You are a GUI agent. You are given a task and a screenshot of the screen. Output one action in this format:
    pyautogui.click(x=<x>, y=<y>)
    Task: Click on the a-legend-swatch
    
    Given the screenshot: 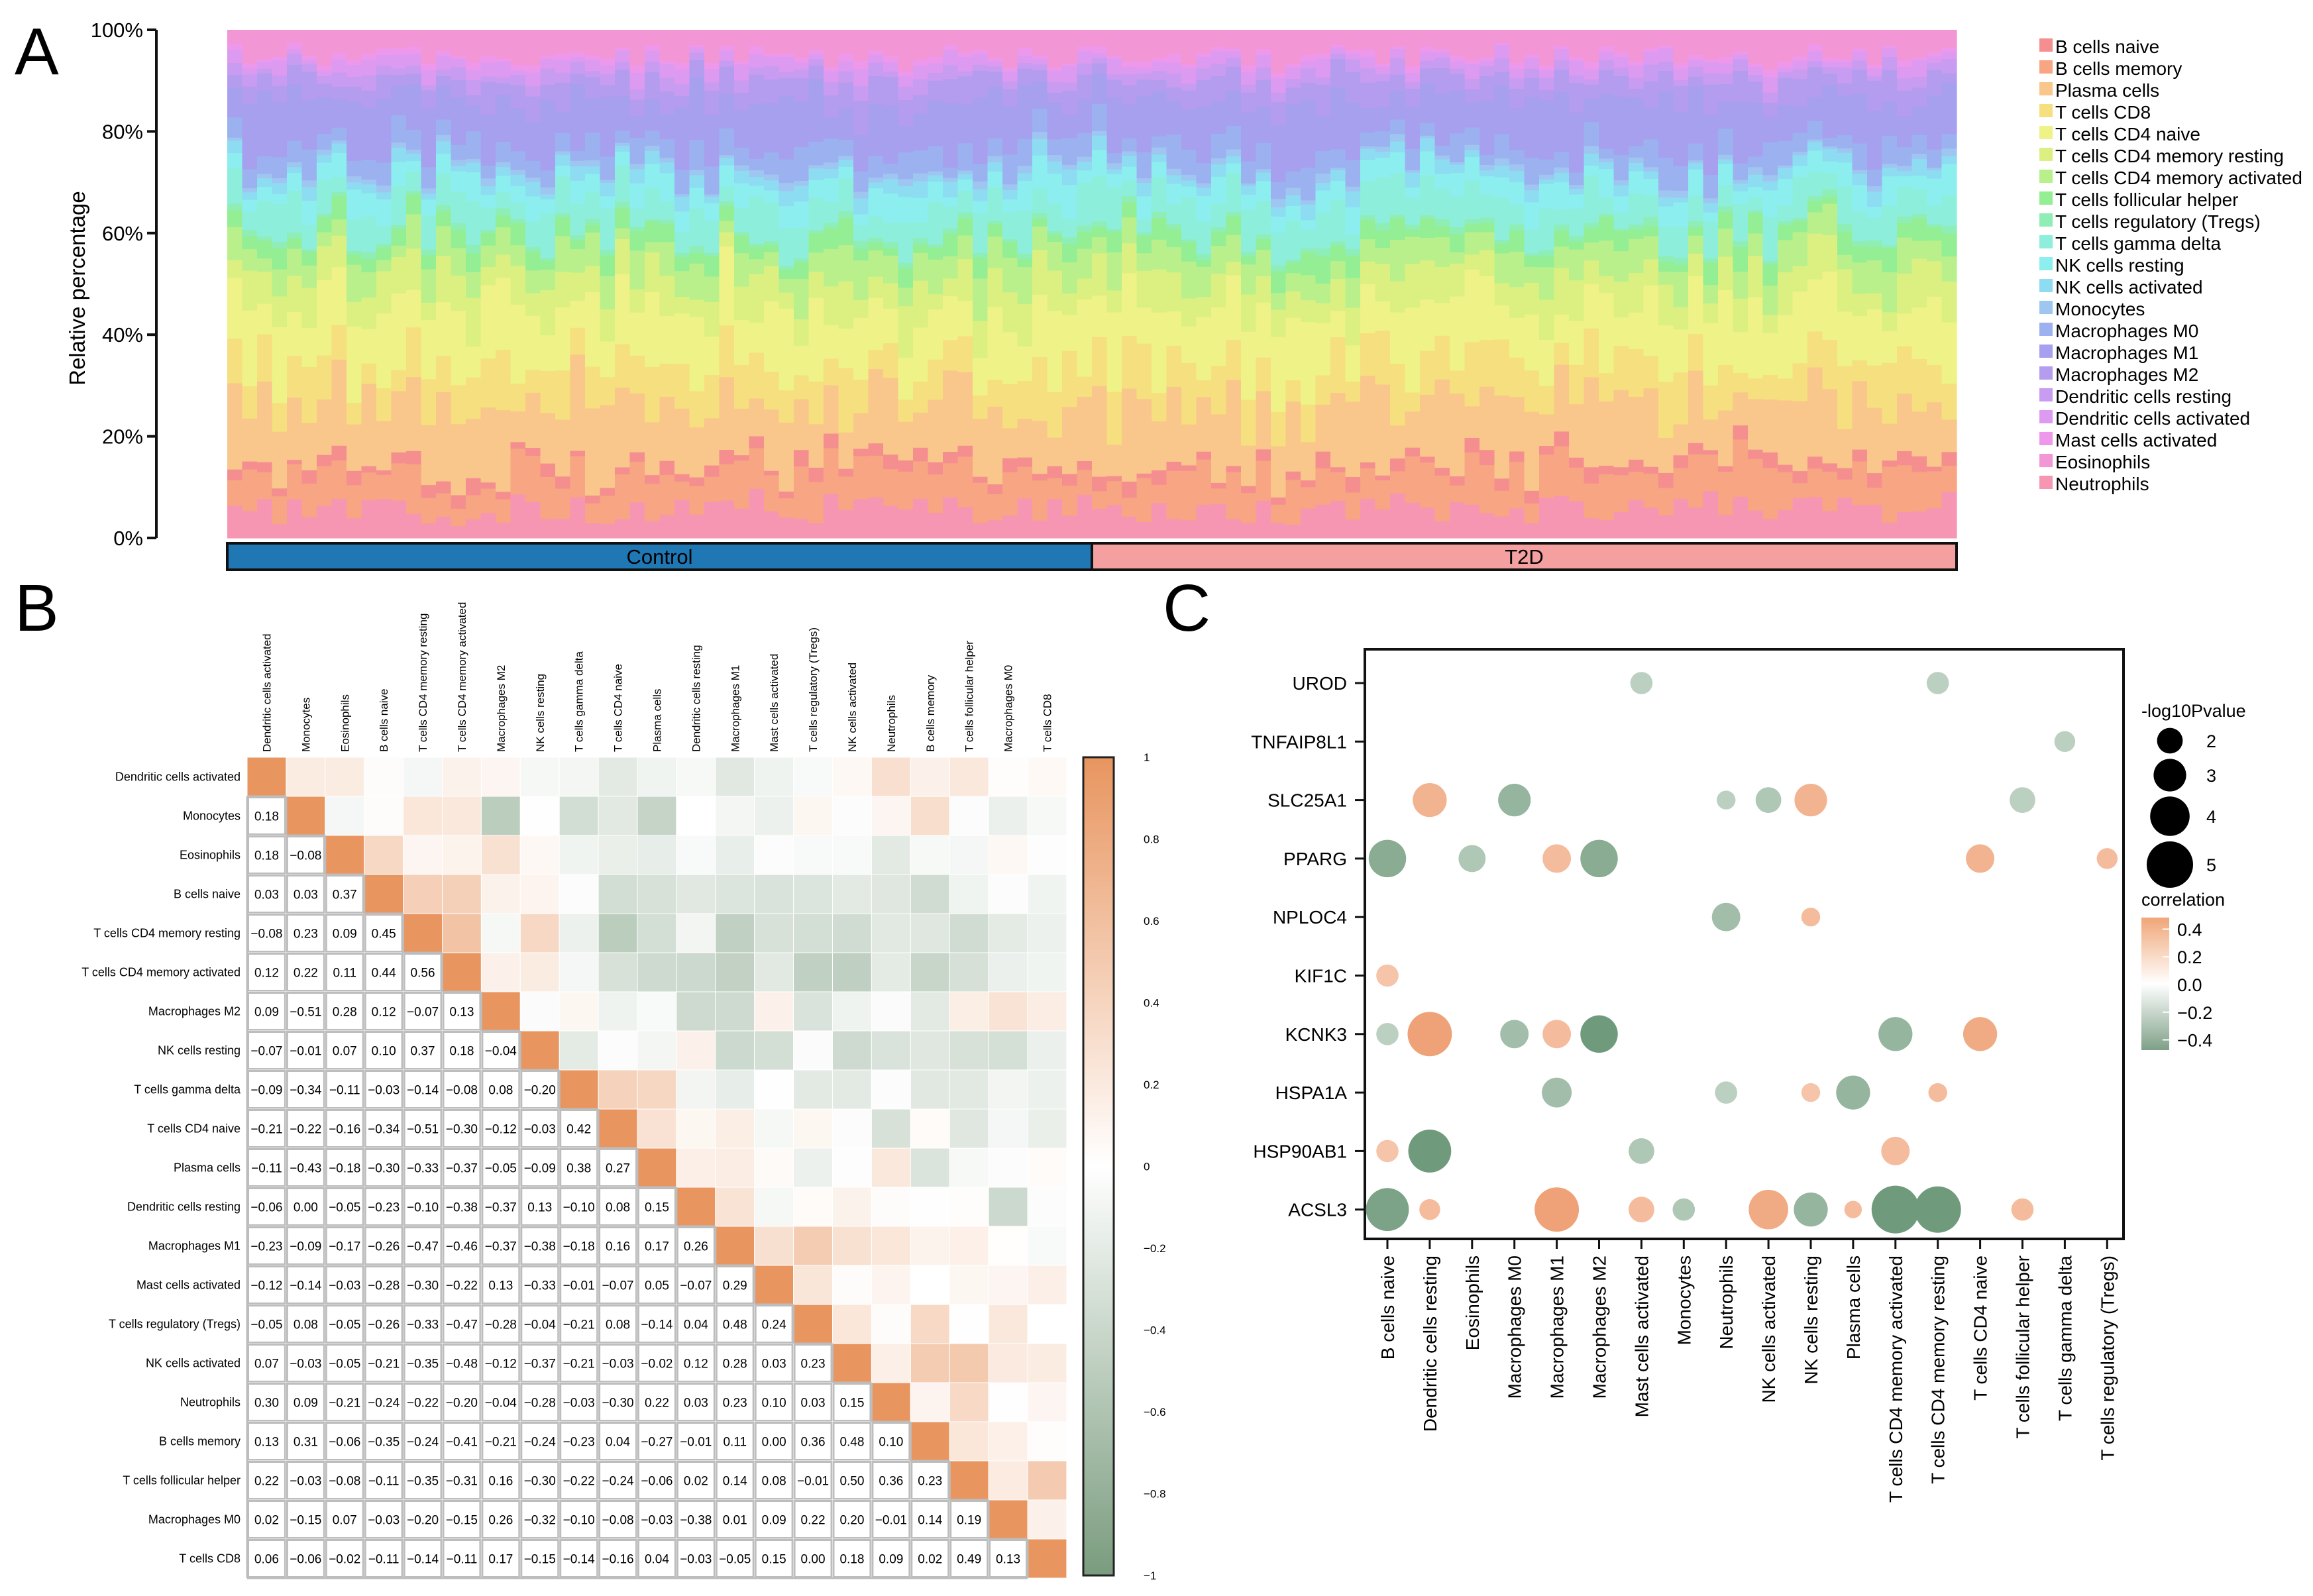 What is the action you would take?
    pyautogui.click(x=2046, y=154)
    